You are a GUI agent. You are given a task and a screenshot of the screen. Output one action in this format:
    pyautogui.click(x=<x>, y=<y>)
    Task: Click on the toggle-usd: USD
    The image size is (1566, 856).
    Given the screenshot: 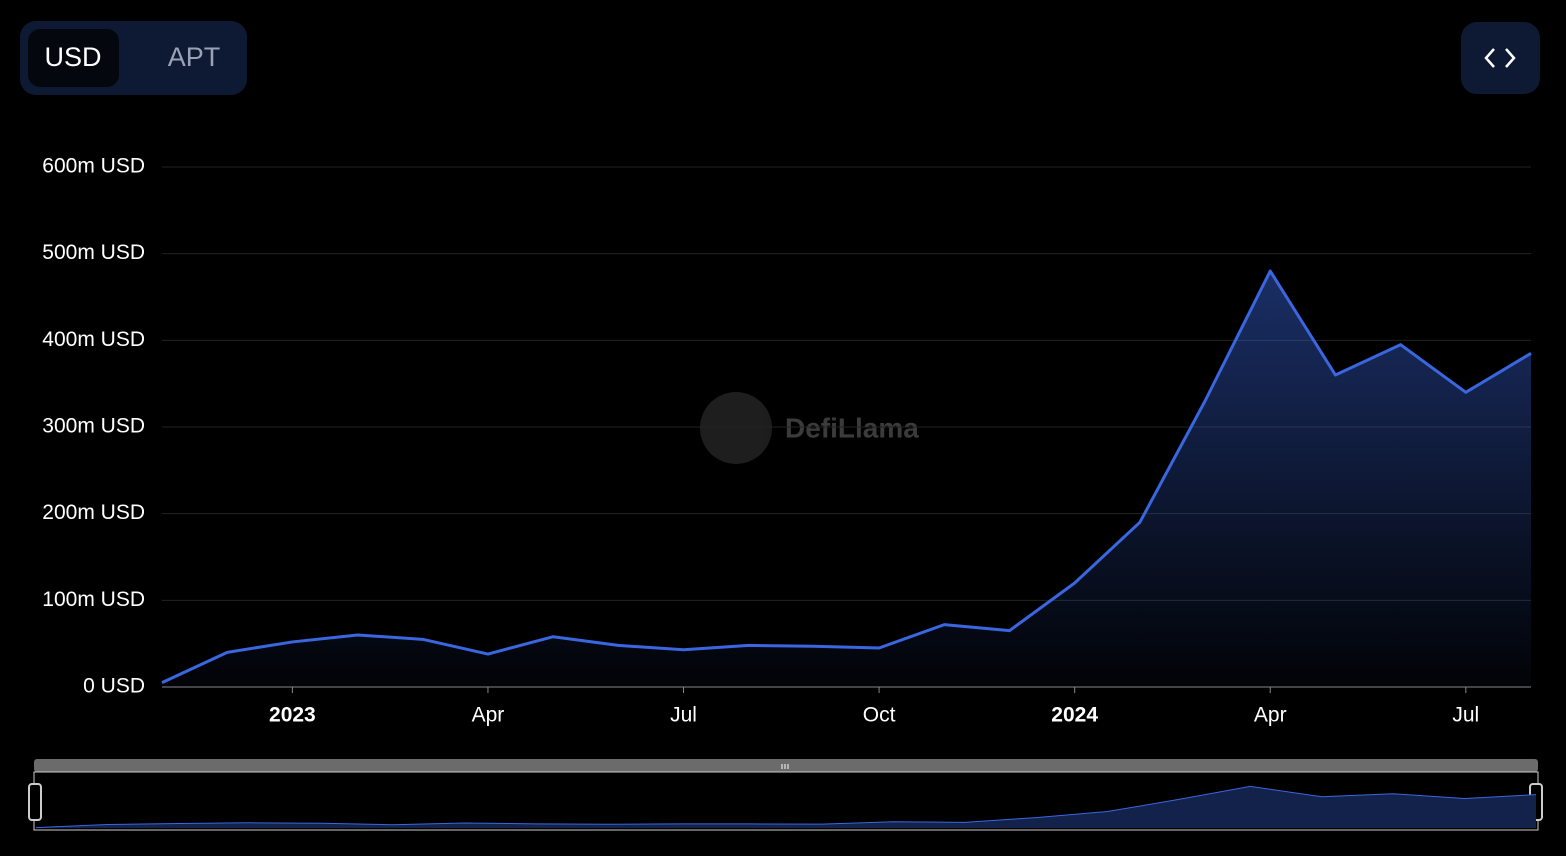 What is the action you would take?
    pyautogui.click(x=72, y=57)
    